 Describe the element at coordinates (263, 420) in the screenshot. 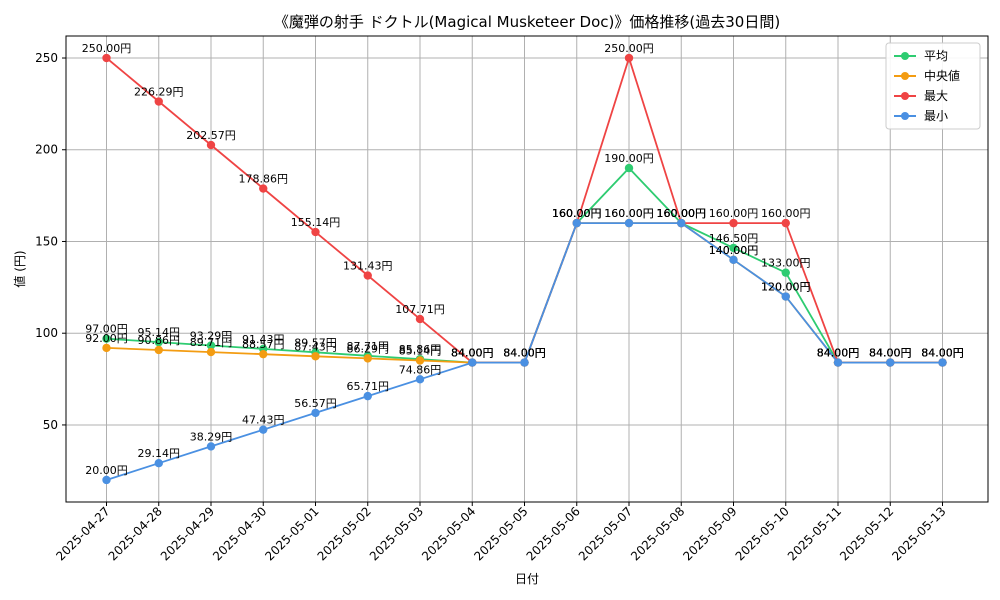

I see `data-label: 47.43円` at that location.